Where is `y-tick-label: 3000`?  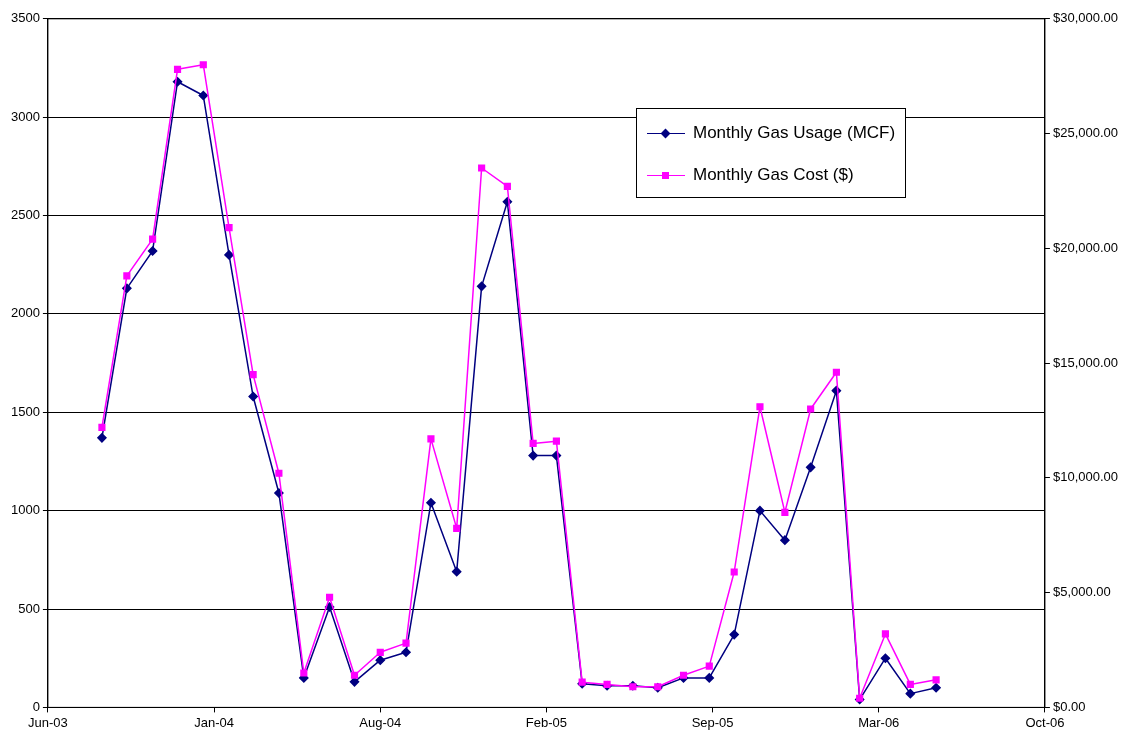 y-tick-label: 3000 is located at coordinates (25, 116).